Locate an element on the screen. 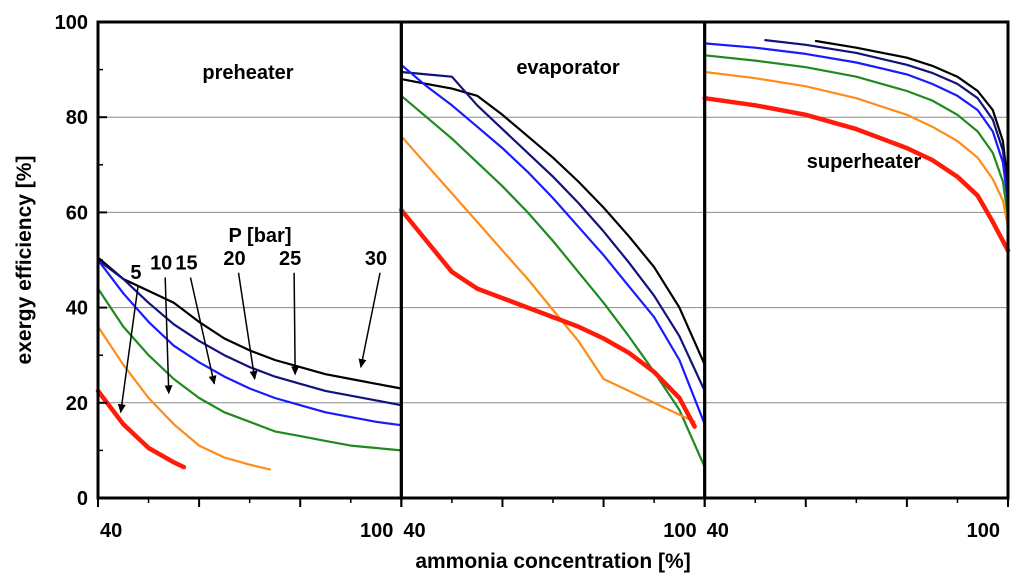 Image resolution: width=1024 pixels, height=584 pixels. series-line-superheater-20-bar is located at coordinates (856, 123).